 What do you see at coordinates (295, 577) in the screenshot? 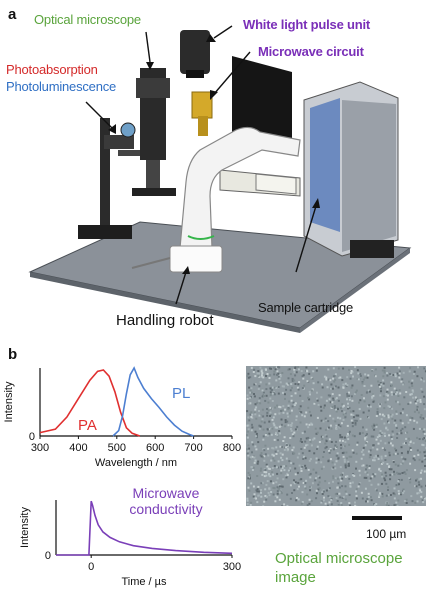
I see `micrograph-caption-line2: image` at bounding box center [295, 577].